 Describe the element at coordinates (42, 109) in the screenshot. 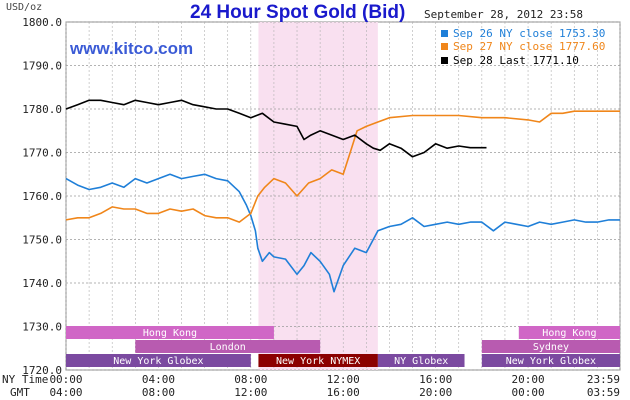

I see `y-tick-label: 1780.0` at that location.